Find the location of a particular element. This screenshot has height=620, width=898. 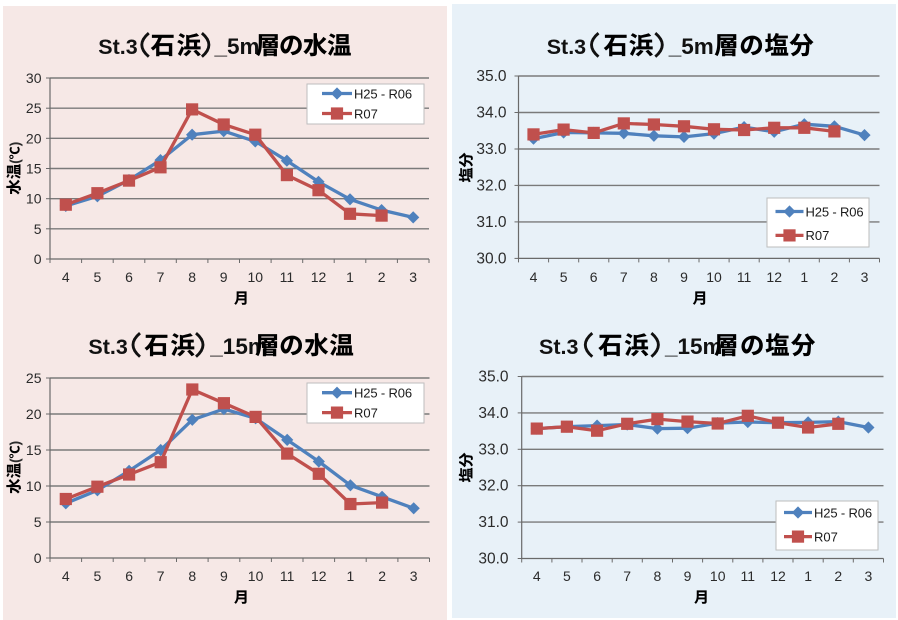

svg-text: _15m is located at coordinates (693, 346).